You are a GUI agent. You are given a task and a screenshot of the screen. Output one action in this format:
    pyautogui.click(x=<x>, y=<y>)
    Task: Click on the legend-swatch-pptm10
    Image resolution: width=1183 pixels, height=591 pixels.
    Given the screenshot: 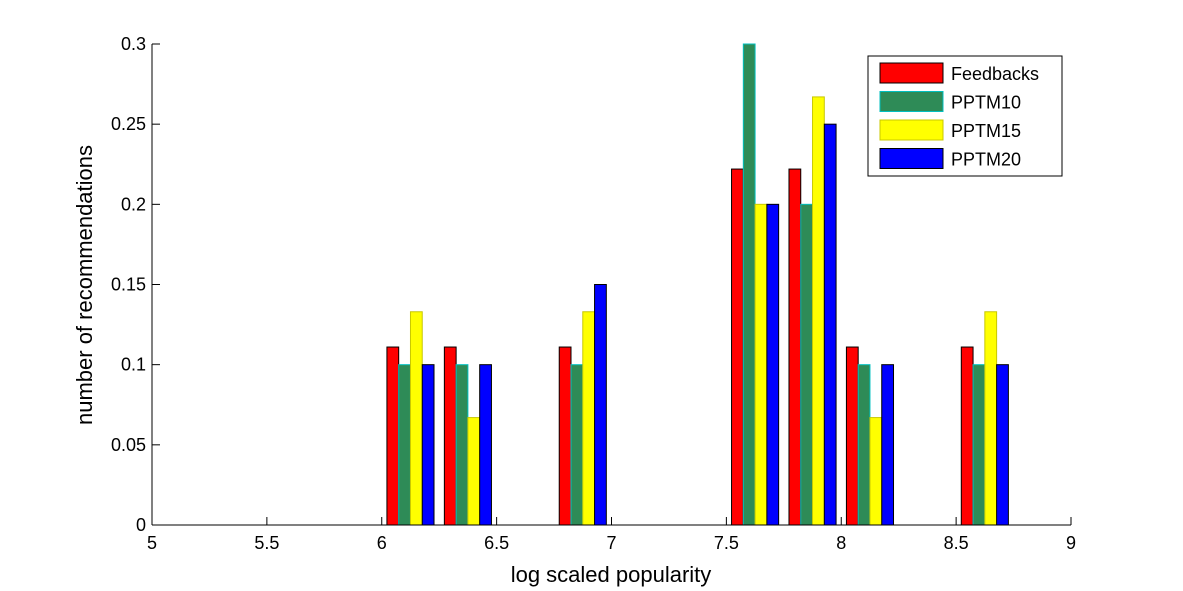 What is the action you would take?
    pyautogui.click(x=911, y=101)
    